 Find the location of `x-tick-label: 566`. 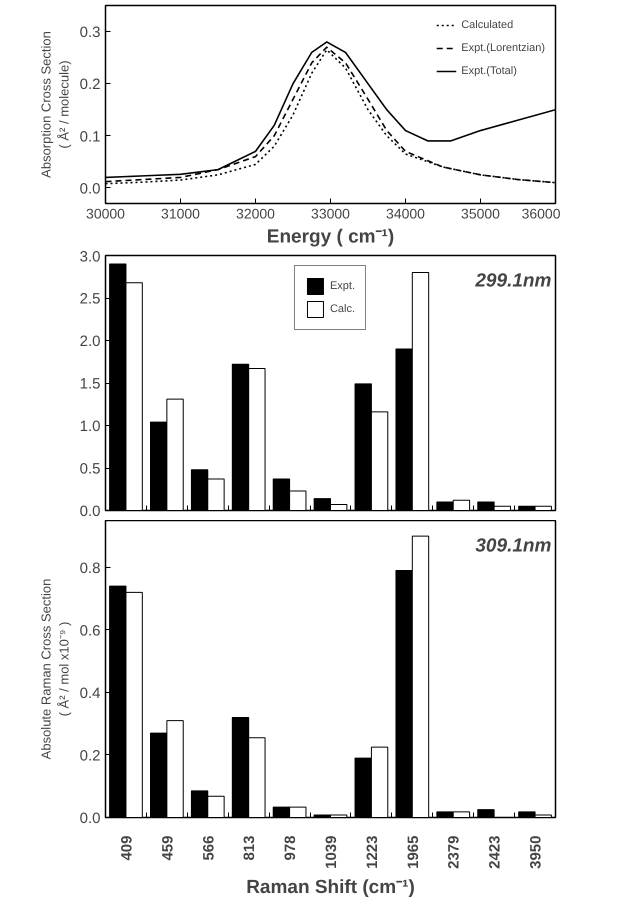

x-tick-label: 566 is located at coordinates (209, 848).